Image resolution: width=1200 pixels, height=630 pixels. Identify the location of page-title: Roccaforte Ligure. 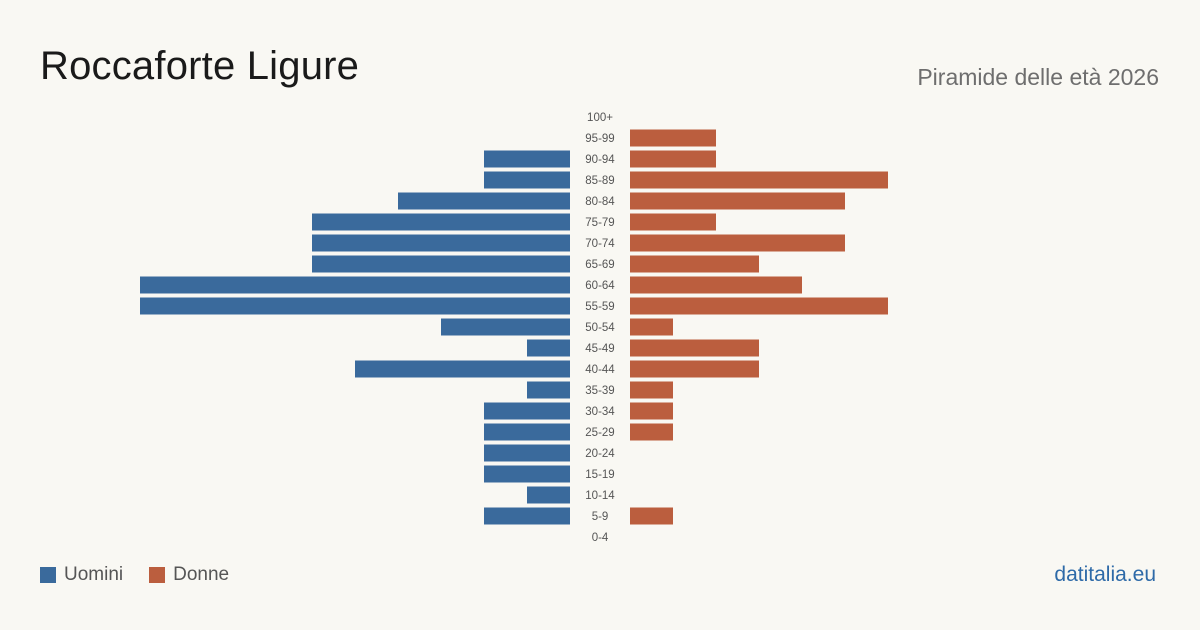
(200, 66).